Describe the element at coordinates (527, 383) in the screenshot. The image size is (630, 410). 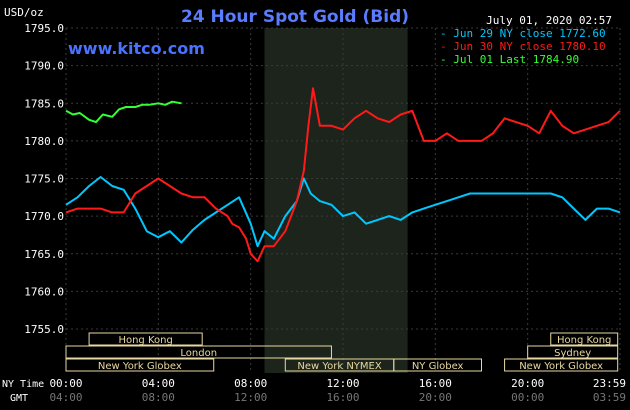
I see `x-tick-label-ny: 20:00` at that location.